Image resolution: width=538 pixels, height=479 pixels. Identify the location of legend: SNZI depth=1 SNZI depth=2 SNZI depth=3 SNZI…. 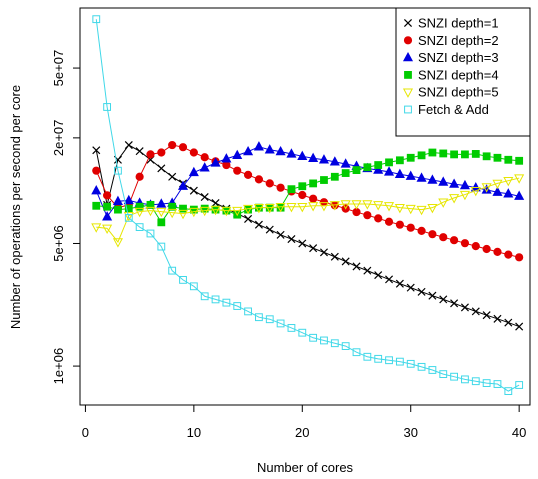
(463, 72).